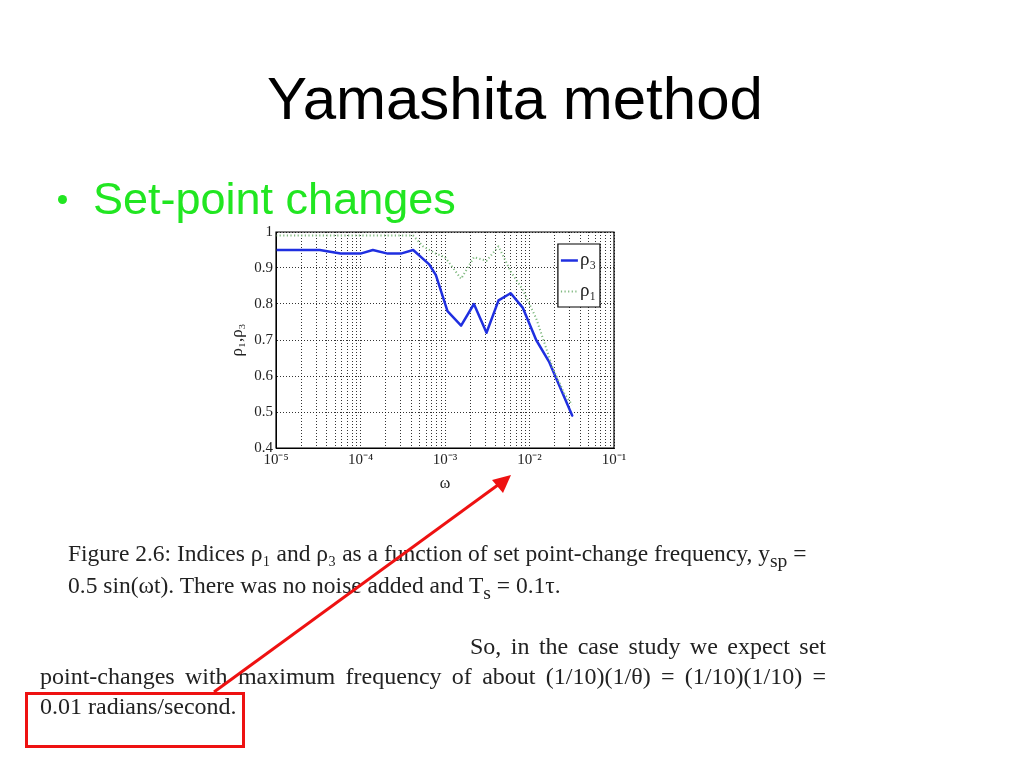 The image size is (1024, 768). I want to click on y-tick-label: 0.5, so click(263, 410).